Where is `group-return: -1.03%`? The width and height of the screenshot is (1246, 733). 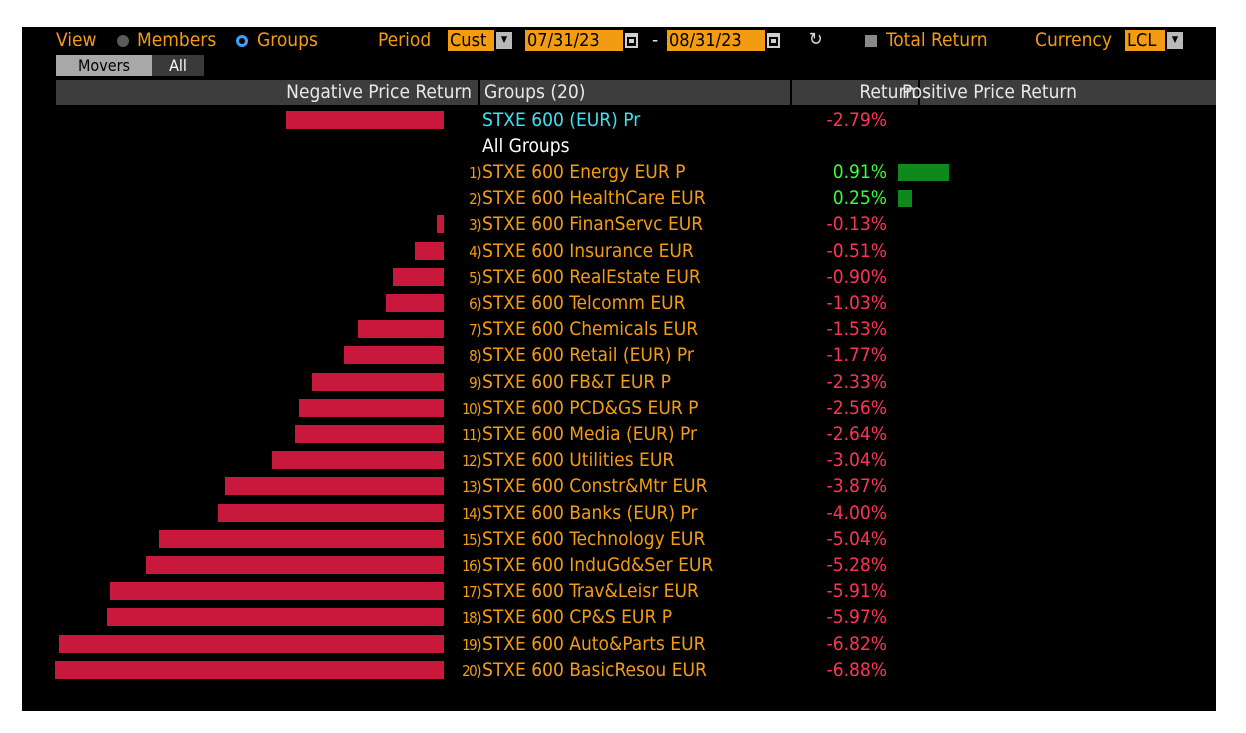 group-return: -1.03% is located at coordinates (856, 303).